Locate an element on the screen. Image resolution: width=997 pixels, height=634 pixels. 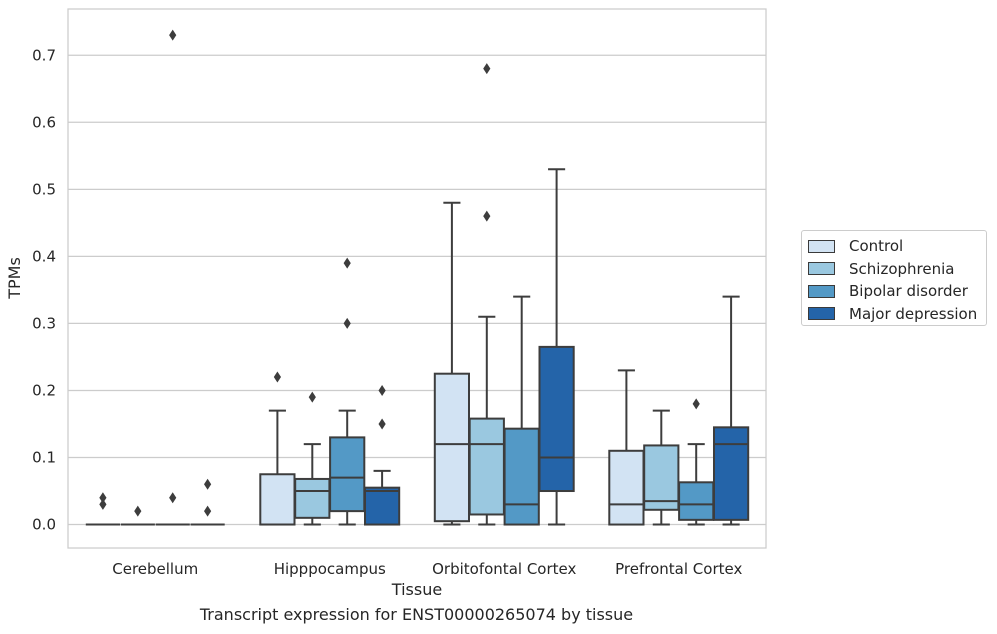
legend-label: Control is located at coordinates (876, 246).